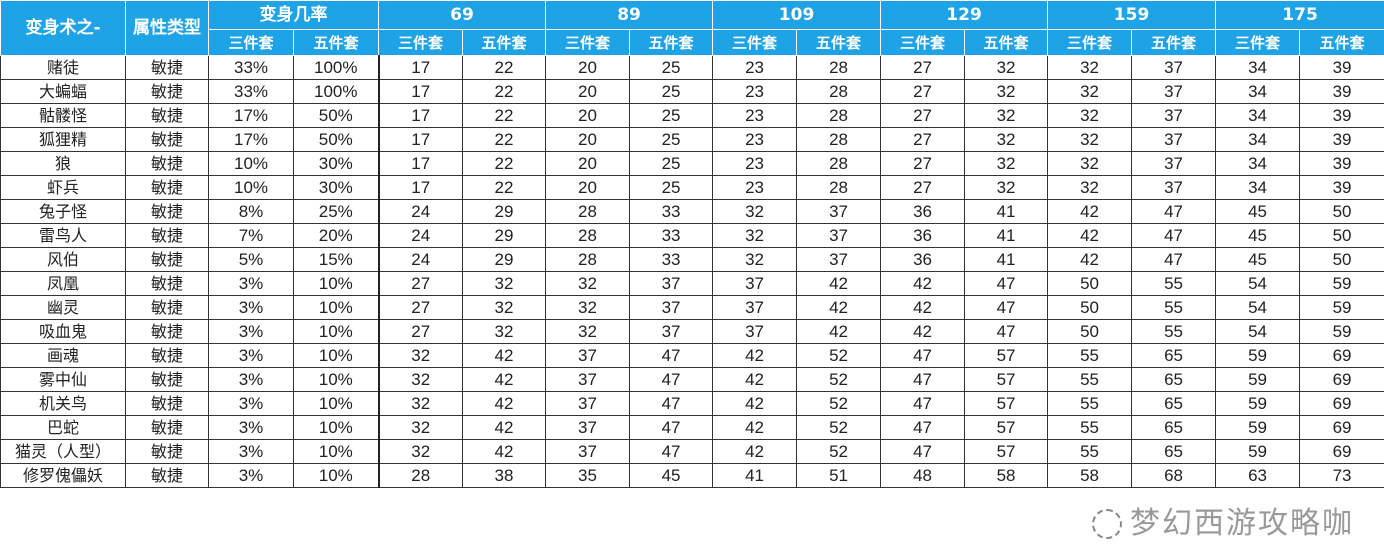 This screenshot has height=550, width=1384. Describe the element at coordinates (1090, 475) in the screenshot. I see `cell-level-159-three-set: 58` at that location.